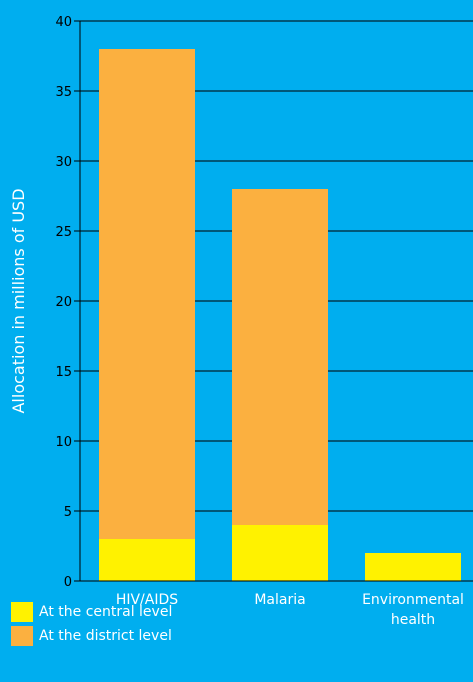  I want to click on y-tick-label-20: 20, so click(63, 302).